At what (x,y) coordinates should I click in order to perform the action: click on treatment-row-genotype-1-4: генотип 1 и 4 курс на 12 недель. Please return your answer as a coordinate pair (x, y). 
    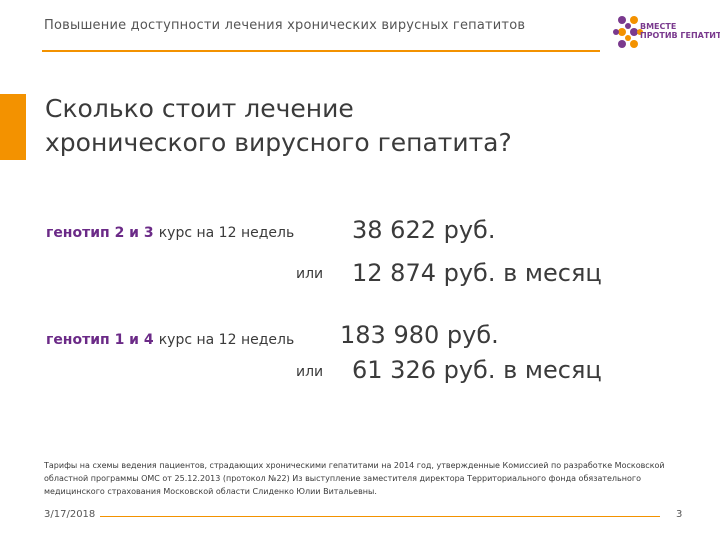
    Looking at the image, I should click on (170, 338).